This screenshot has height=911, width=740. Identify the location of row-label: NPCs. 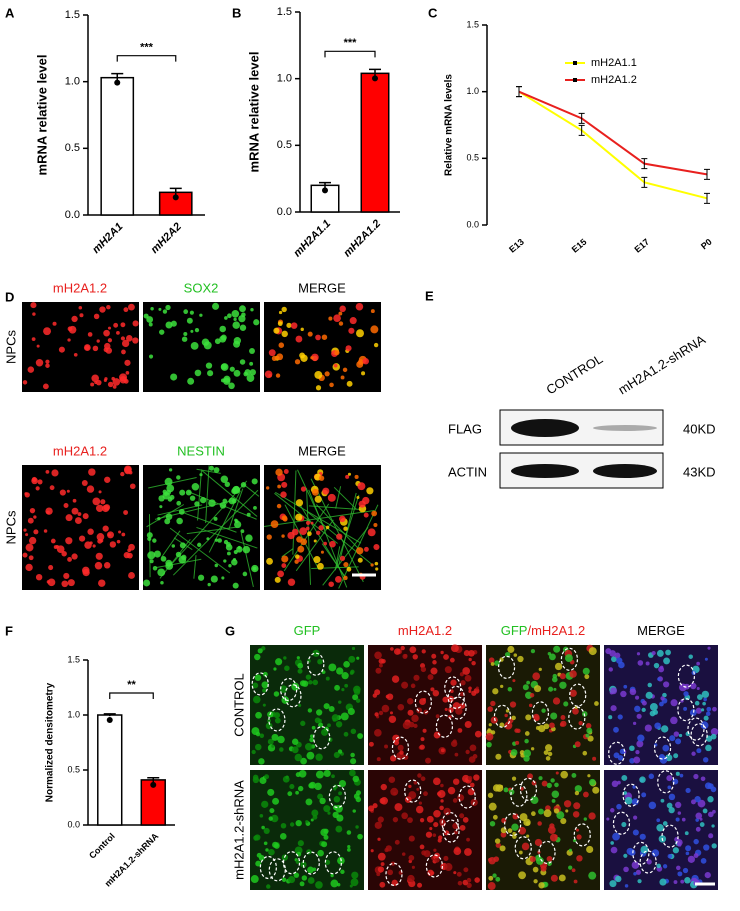
(10, 347).